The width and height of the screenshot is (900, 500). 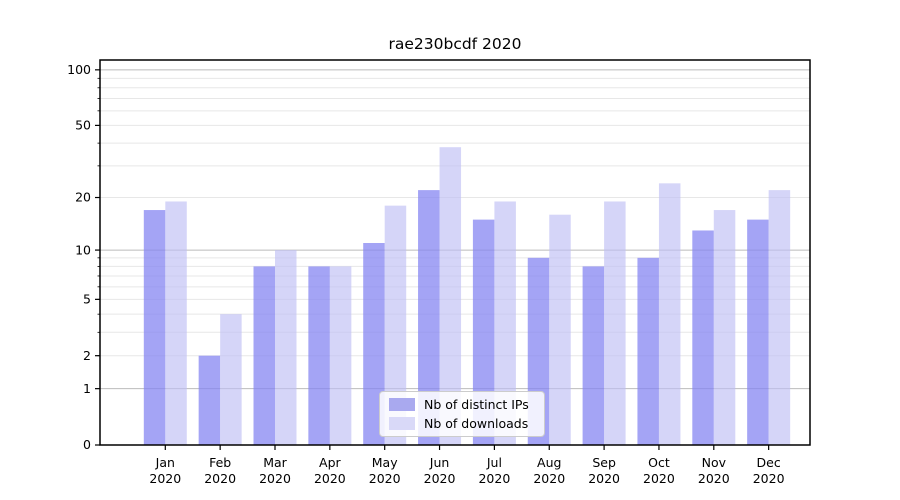 What do you see at coordinates (79, 69) in the screenshot?
I see `y-tick-label-100: 100` at bounding box center [79, 69].